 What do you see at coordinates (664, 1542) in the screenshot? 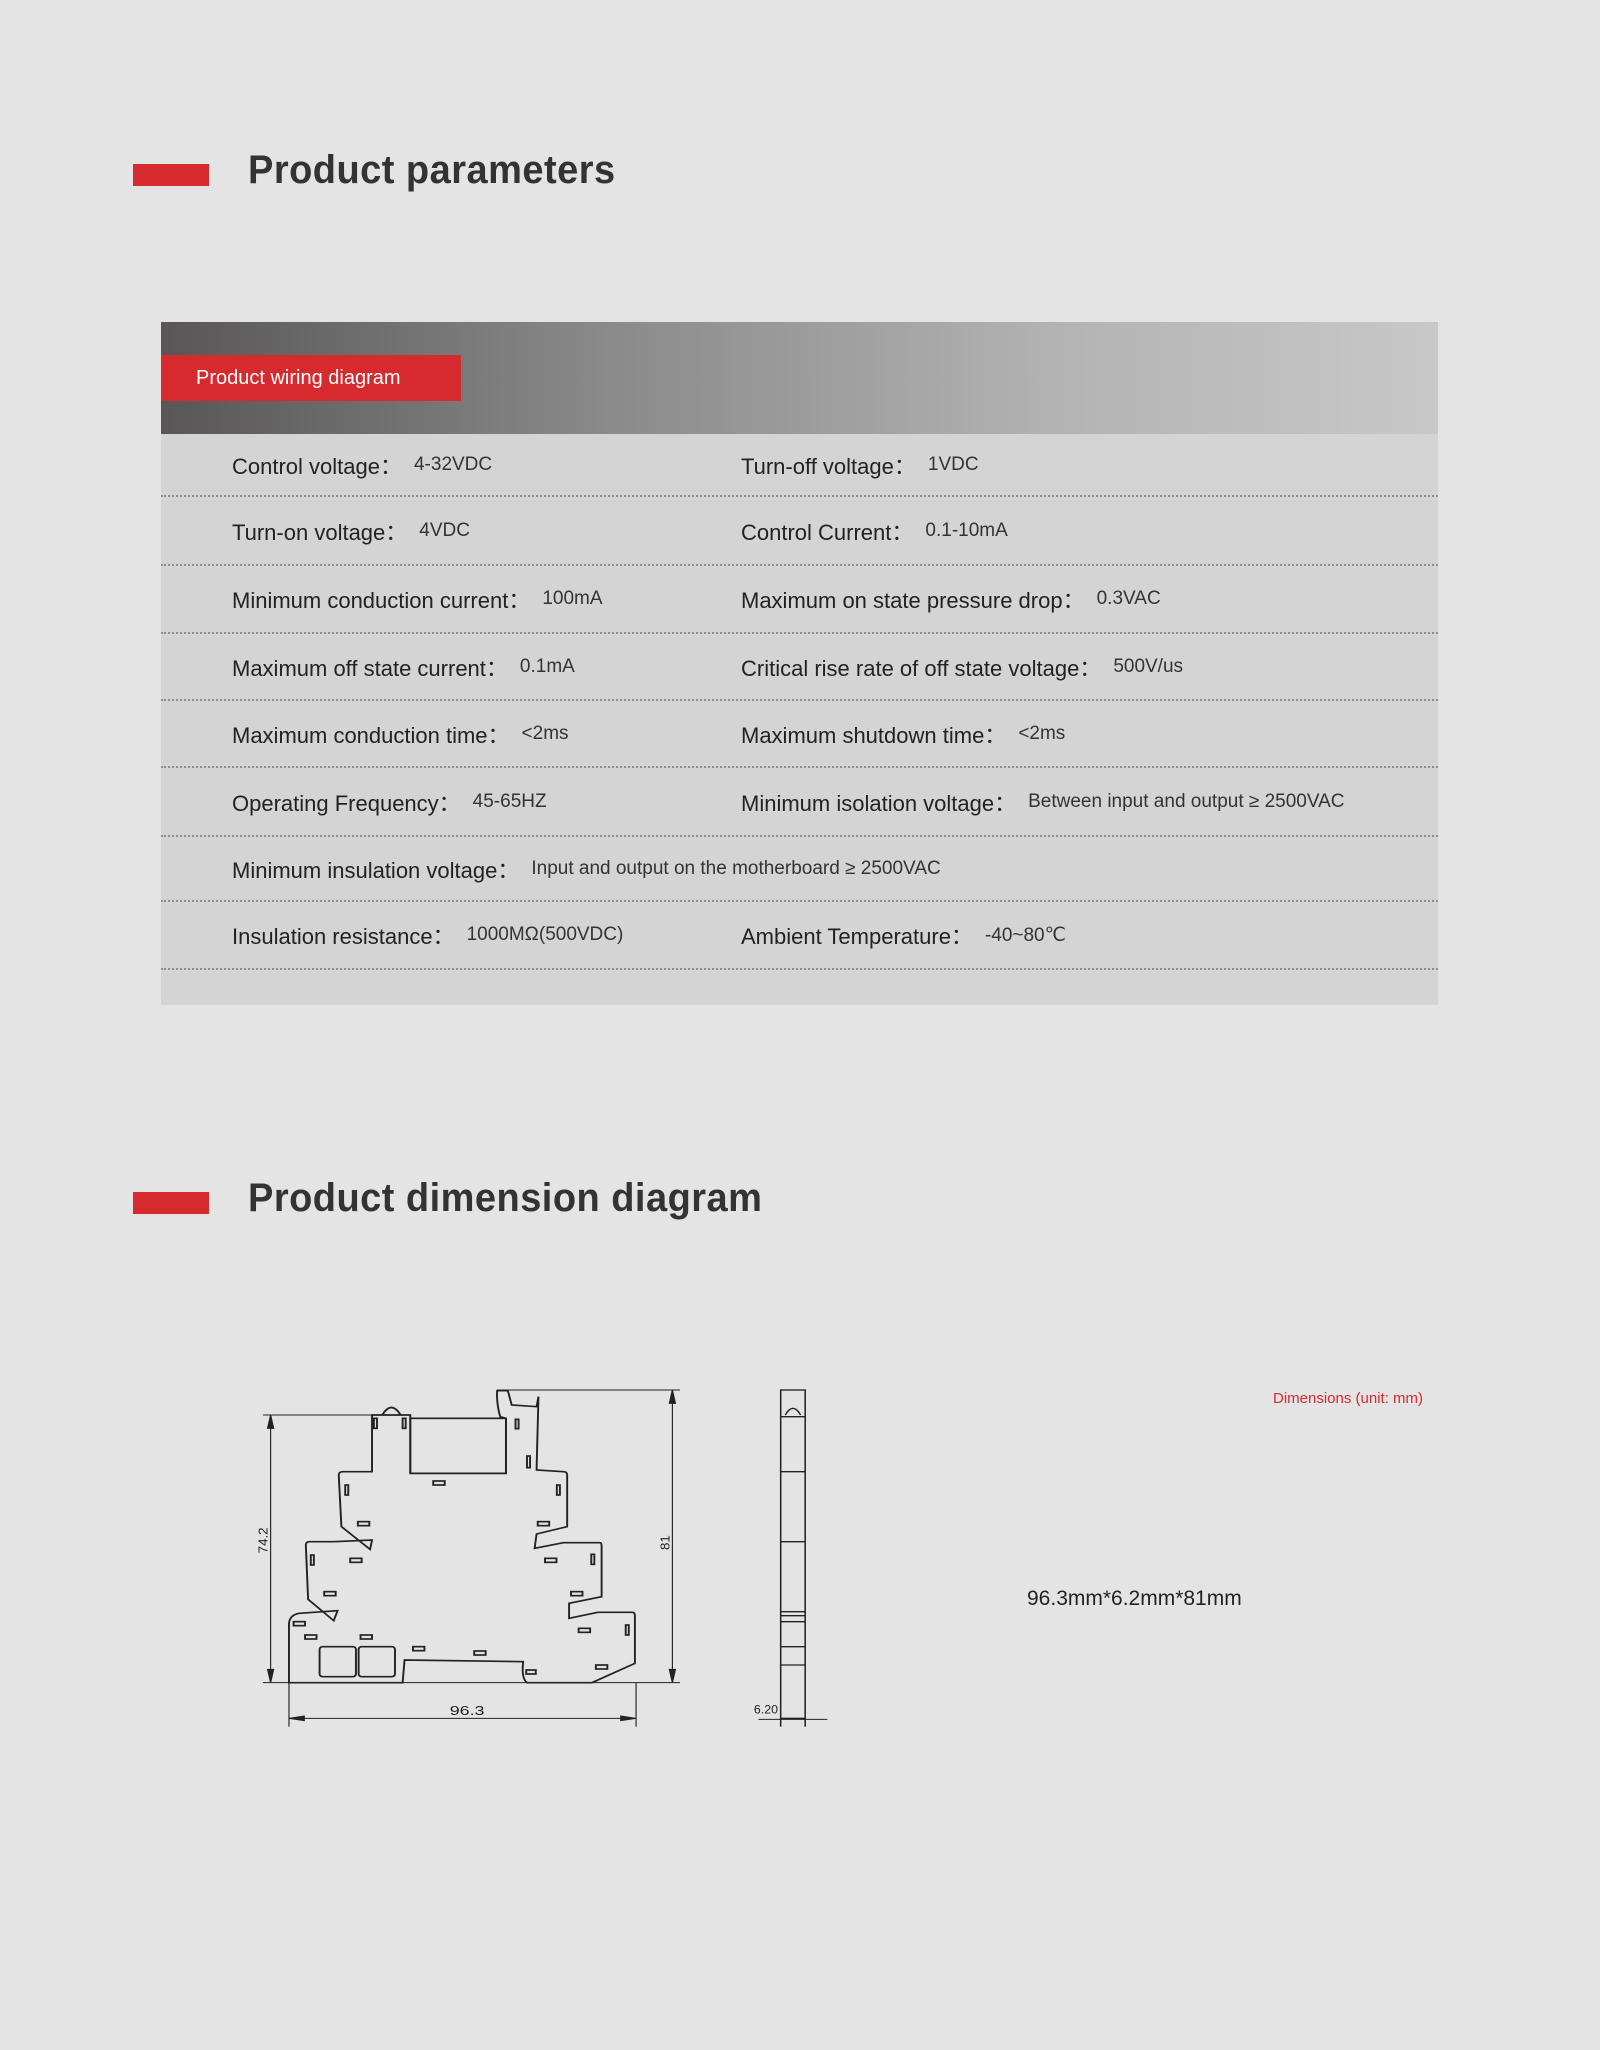
I see `dim-height-right: 81` at bounding box center [664, 1542].